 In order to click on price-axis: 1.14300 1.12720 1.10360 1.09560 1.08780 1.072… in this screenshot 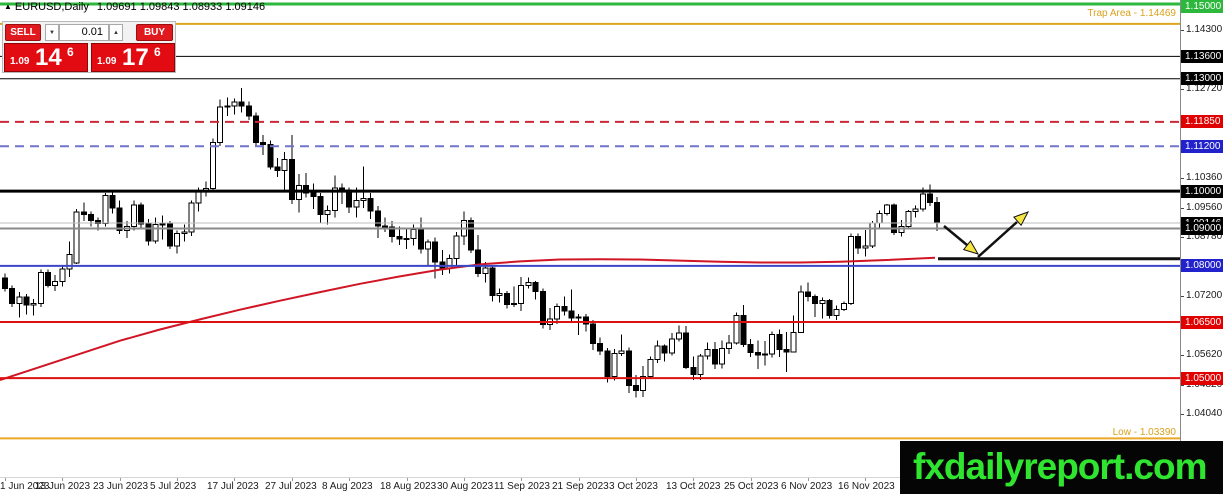, I will do `click(1201, 238)`.